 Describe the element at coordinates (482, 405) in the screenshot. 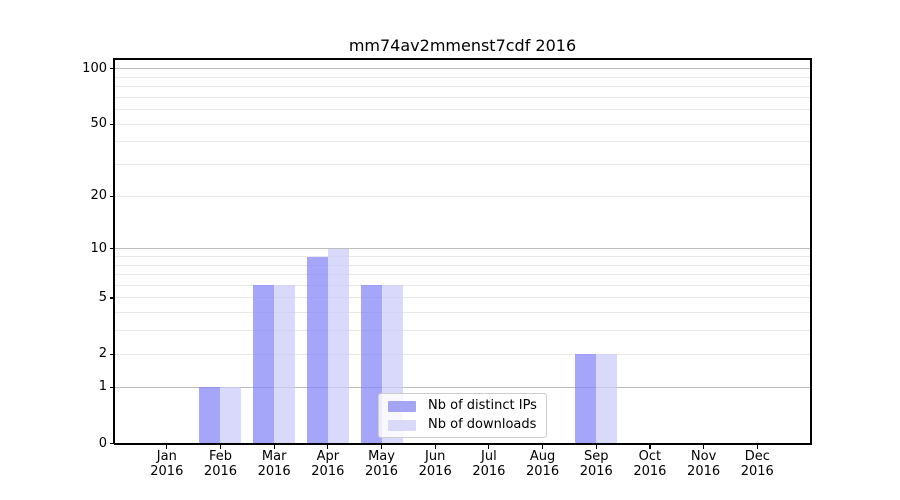

I see `legend-label: Nb of distinct IPs` at that location.